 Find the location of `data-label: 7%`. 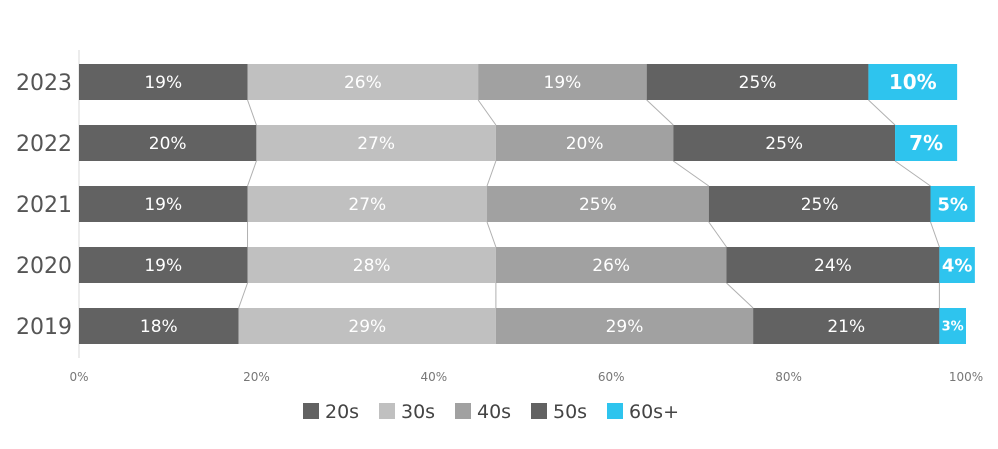

data-label: 7% is located at coordinates (926, 143).